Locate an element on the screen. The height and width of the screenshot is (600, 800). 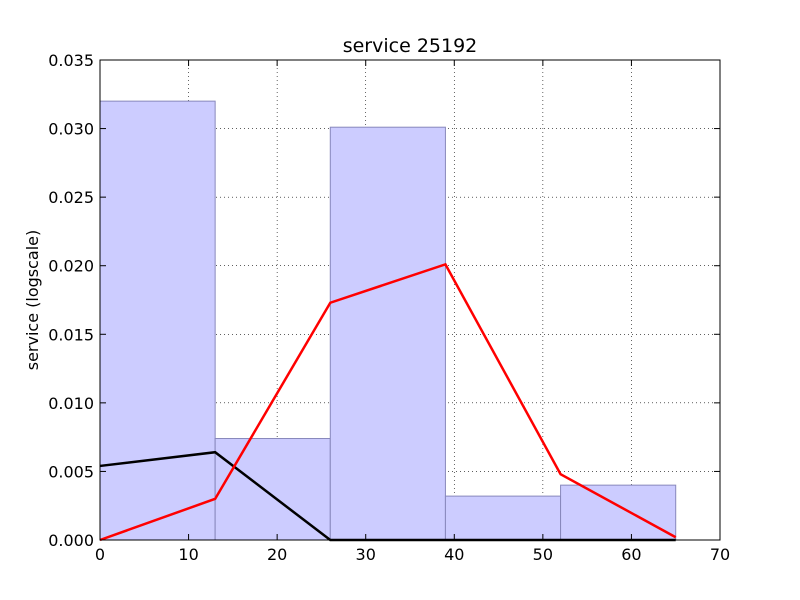
y-tick-label: 0.020 is located at coordinates (71, 266).